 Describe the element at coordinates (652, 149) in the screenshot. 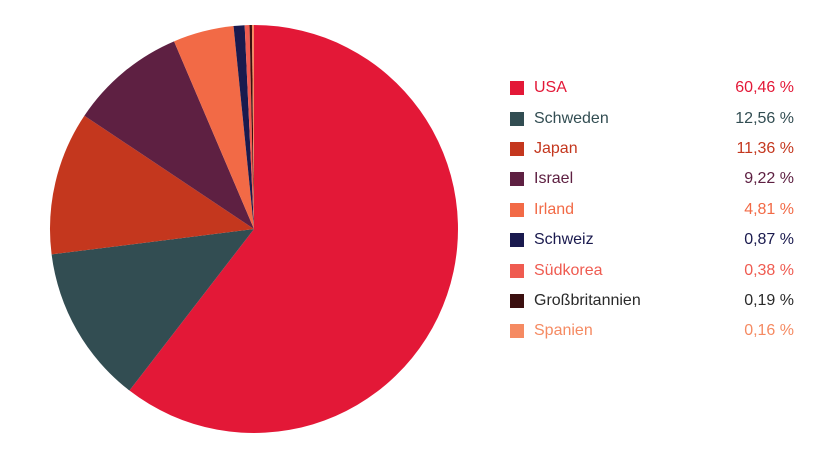

I see `legend-item: Japan 11,36 %` at that location.